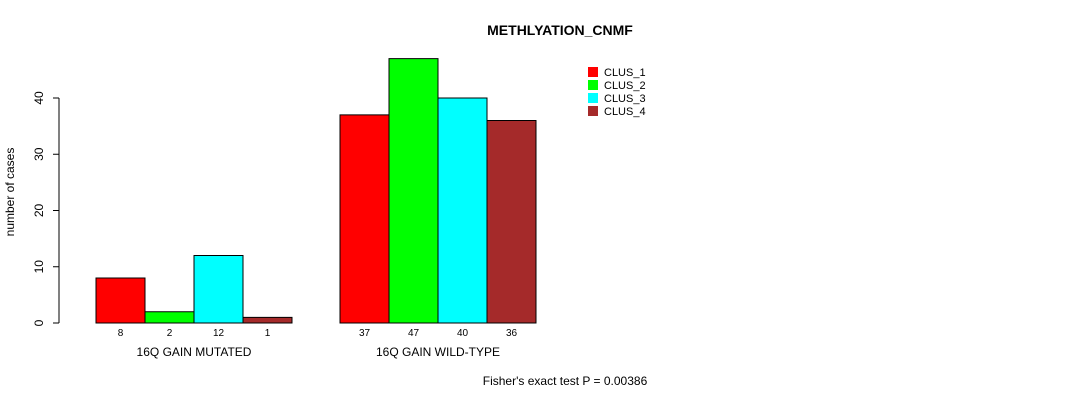 Image resolution: width=1090 pixels, height=400 pixels. Describe the element at coordinates (625, 99) in the screenshot. I see `legend-label: CLUS_3` at that location.